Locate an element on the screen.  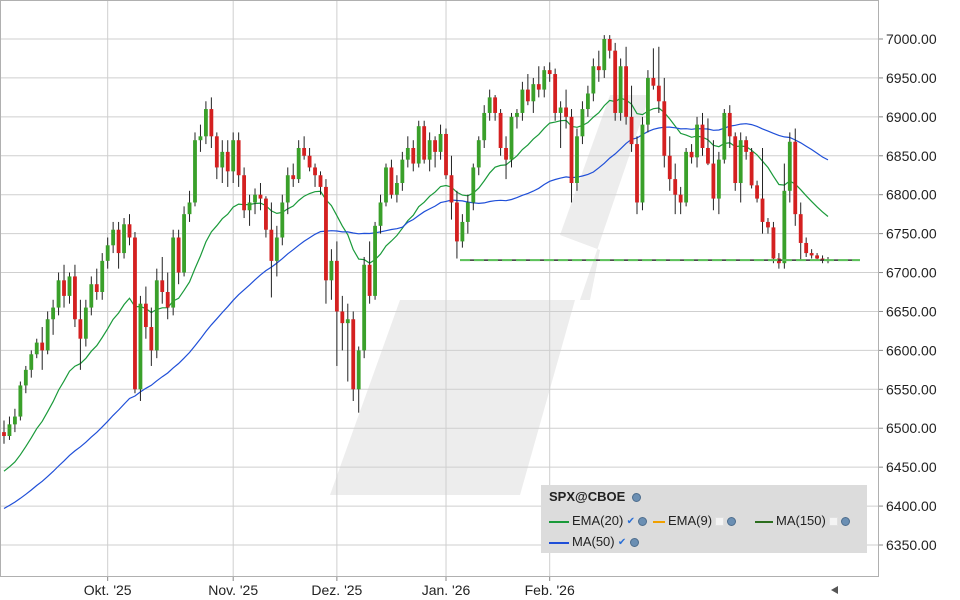
symbol-settings-icon is located at coordinates (636, 498).